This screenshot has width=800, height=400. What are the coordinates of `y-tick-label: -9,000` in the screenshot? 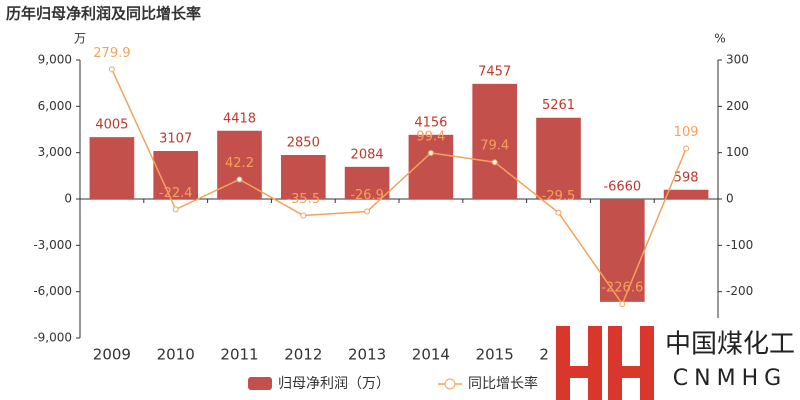 It's located at (52, 338).